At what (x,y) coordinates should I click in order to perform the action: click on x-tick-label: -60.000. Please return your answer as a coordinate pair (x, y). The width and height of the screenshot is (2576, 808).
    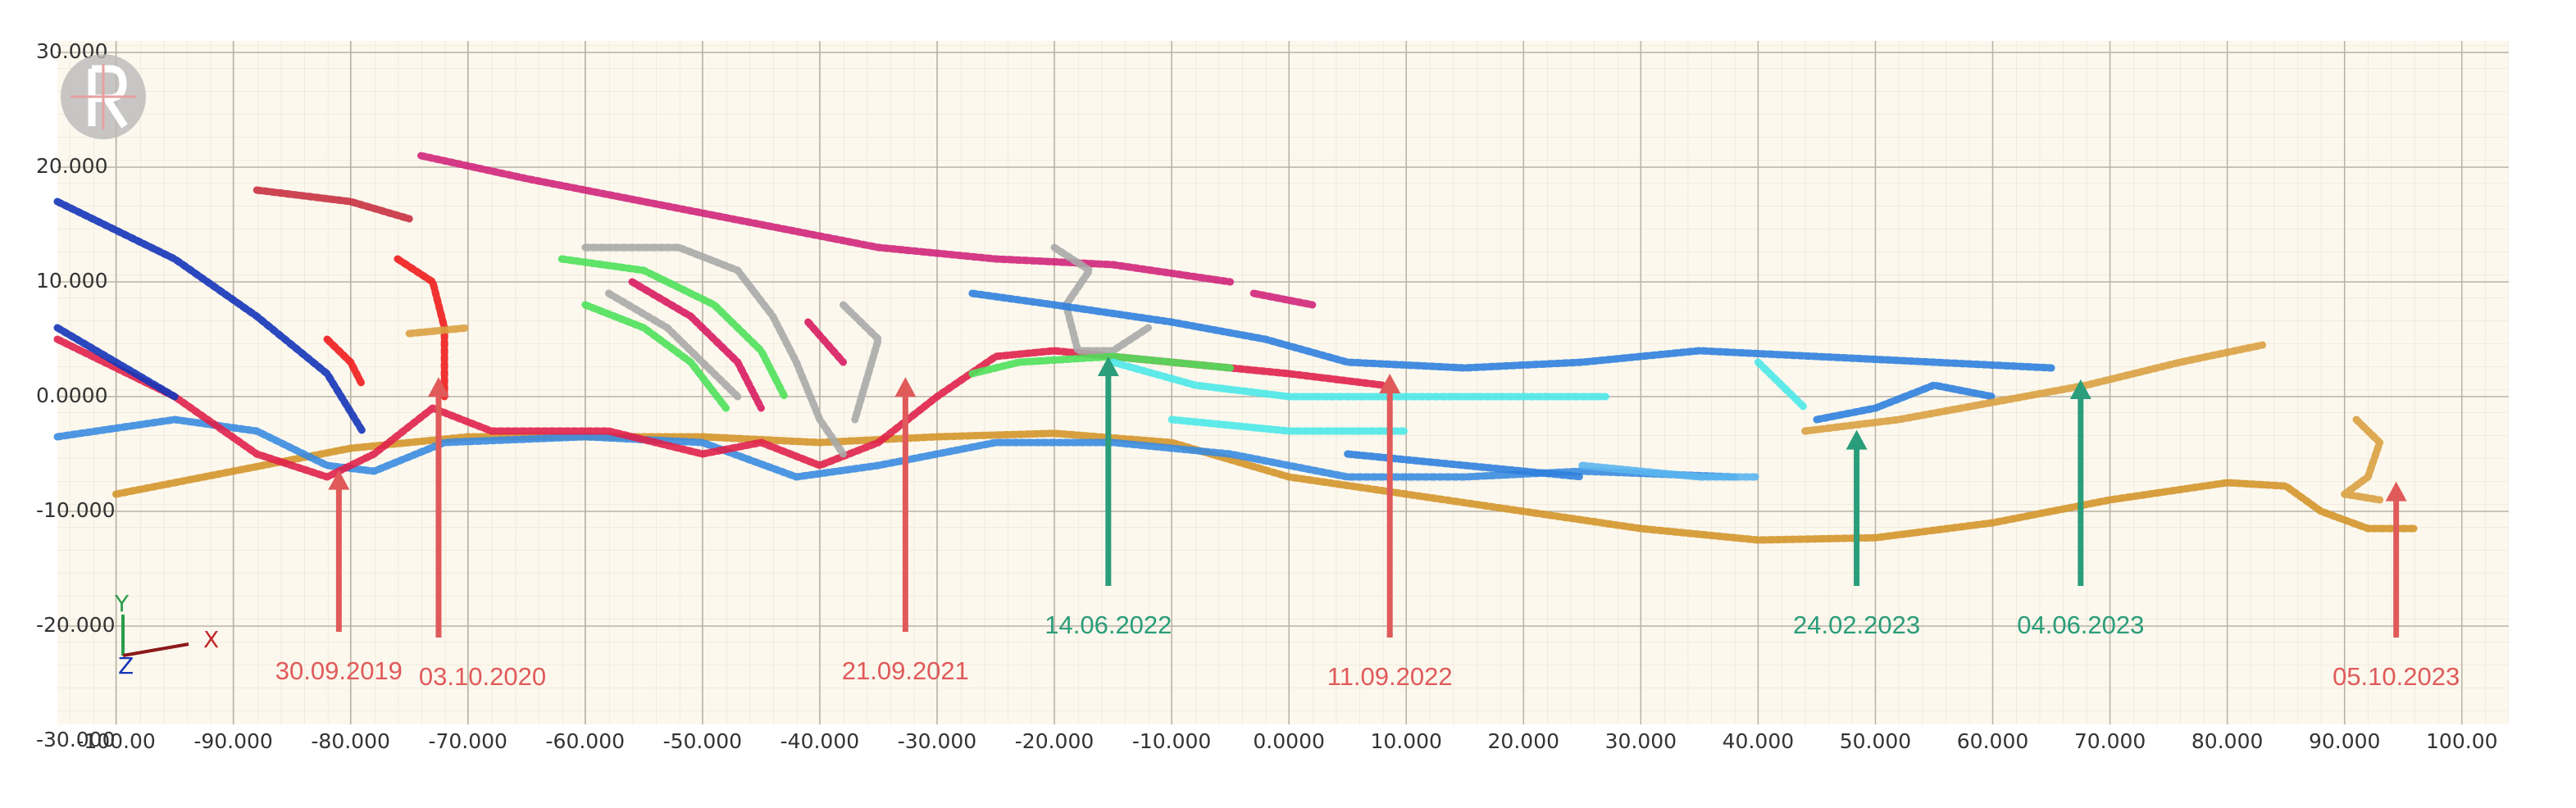
    Looking at the image, I should click on (586, 741).